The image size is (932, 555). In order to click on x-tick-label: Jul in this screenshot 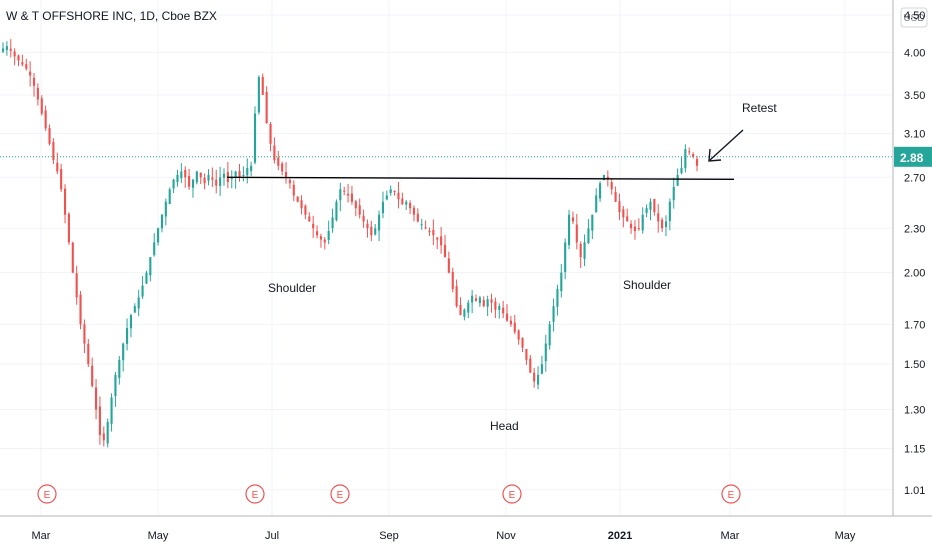, I will do `click(272, 536)`.